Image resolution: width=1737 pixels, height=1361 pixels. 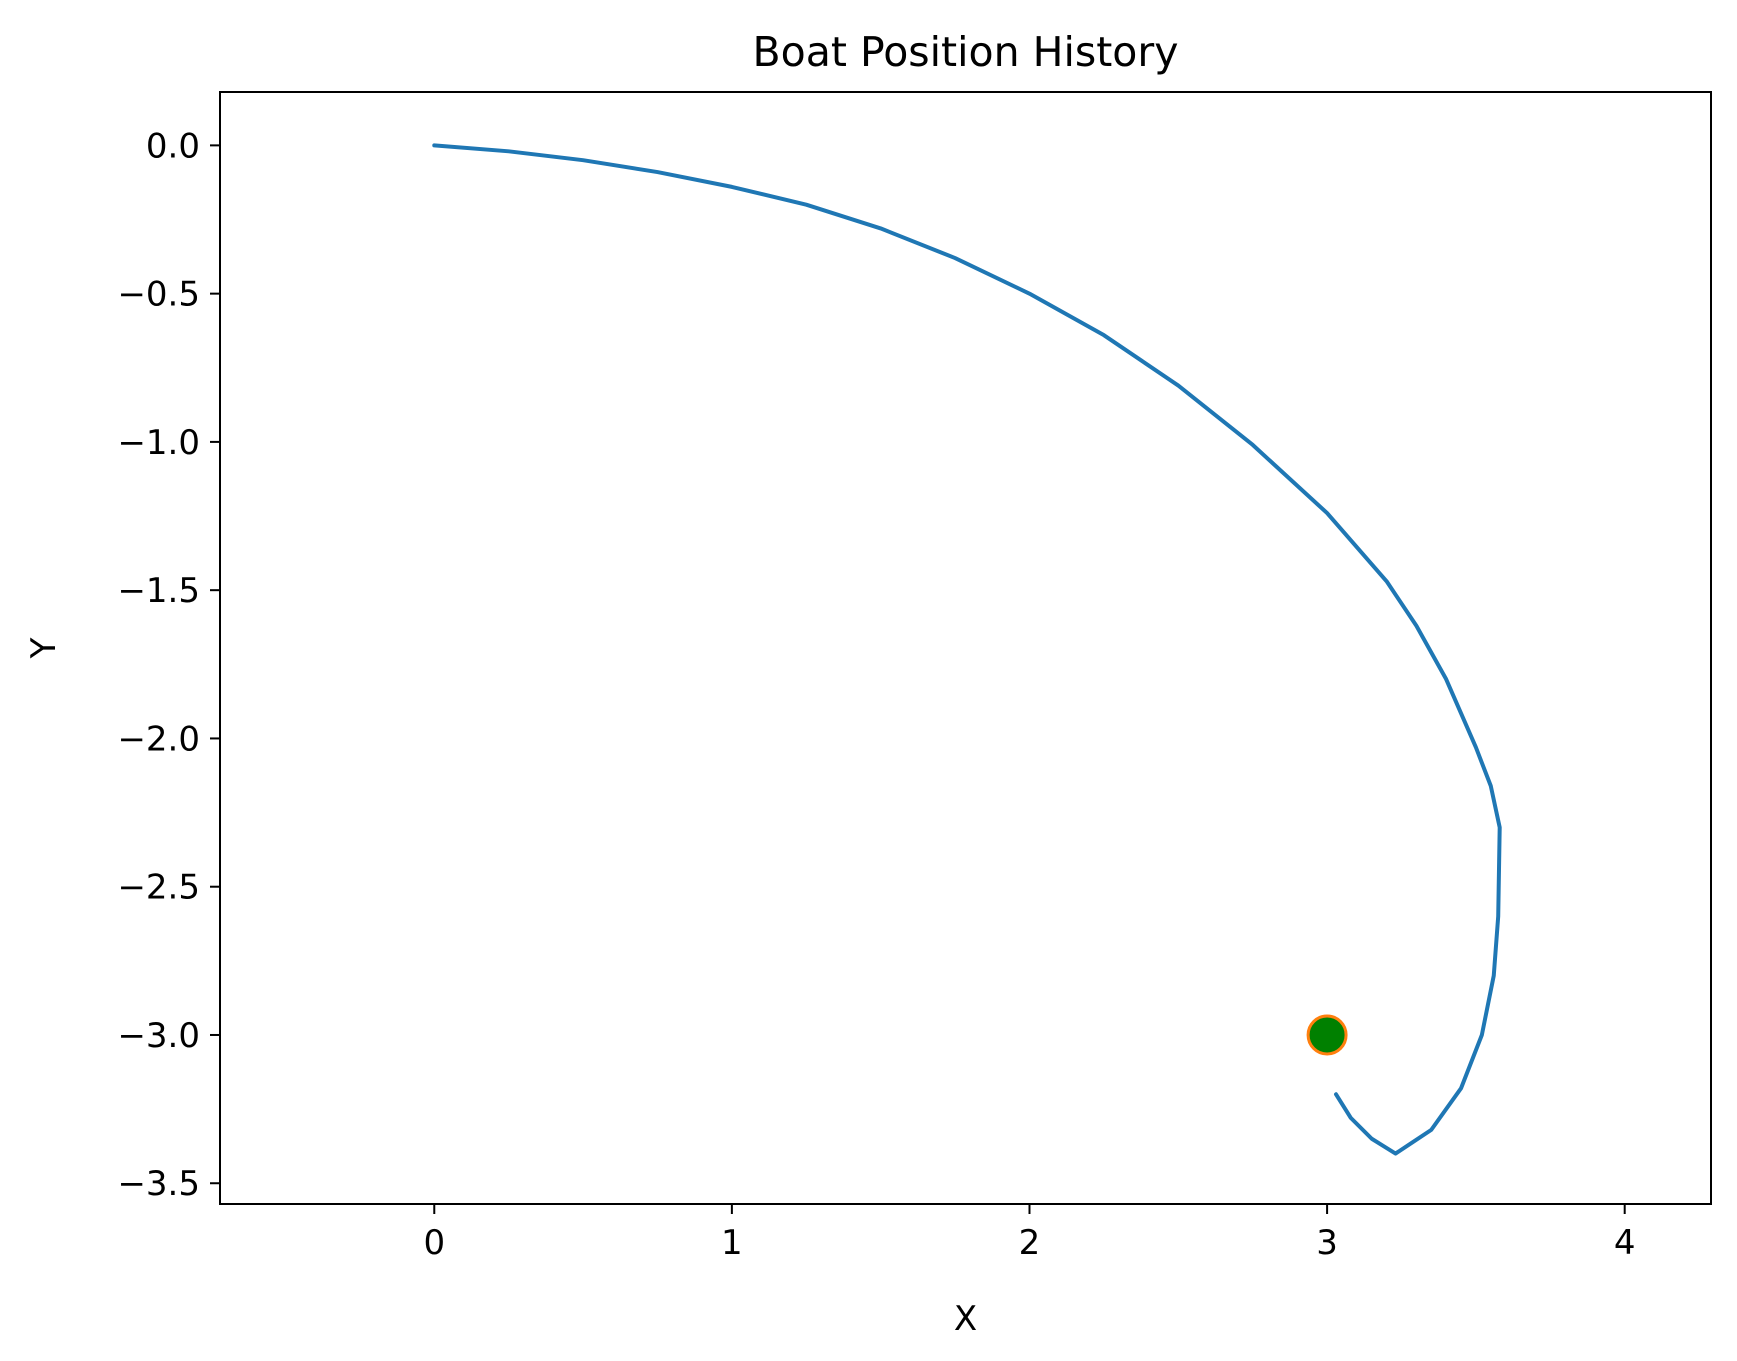 I want to click on x-tick-label: 2, so click(x=1030, y=1243).